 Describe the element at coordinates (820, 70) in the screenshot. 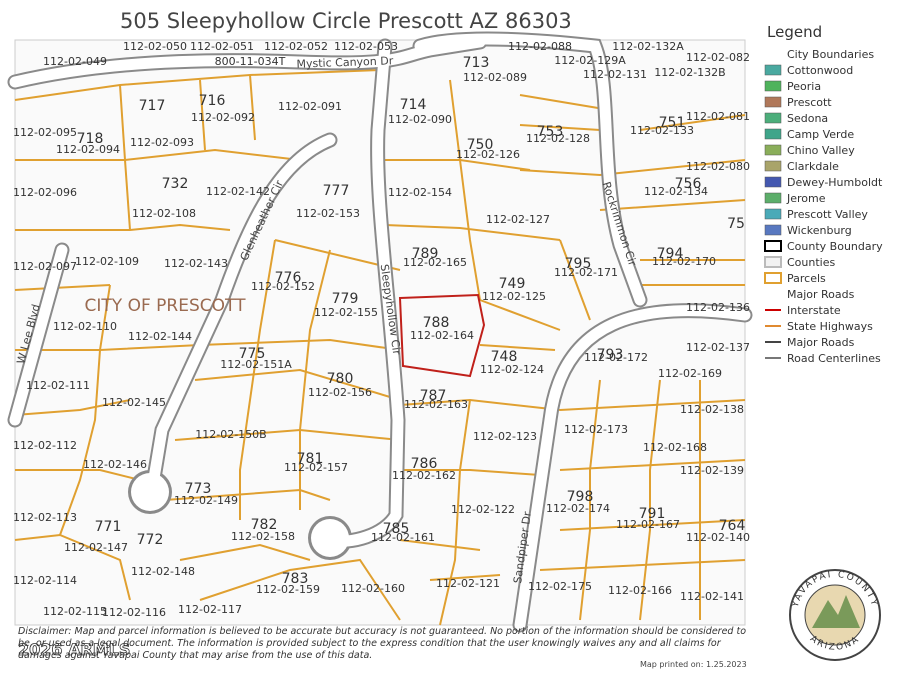

I see `legend-label: Cottonwood` at that location.